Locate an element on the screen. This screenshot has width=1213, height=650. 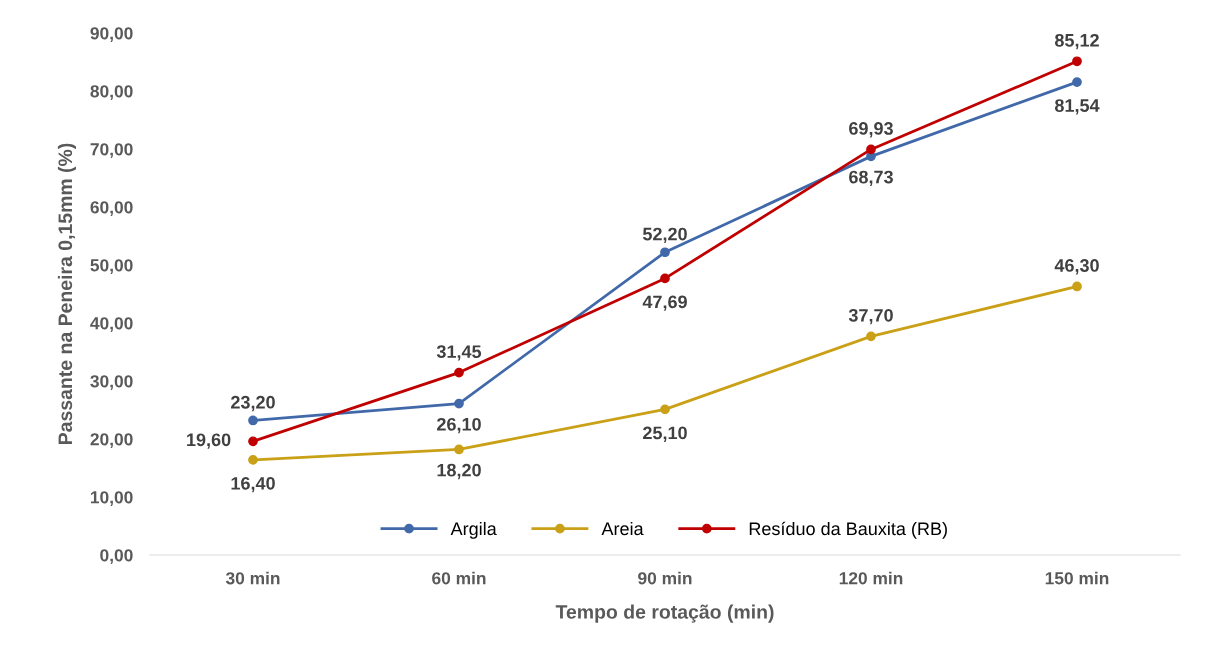
y-tick-label: 20,00 is located at coordinates (111, 440).